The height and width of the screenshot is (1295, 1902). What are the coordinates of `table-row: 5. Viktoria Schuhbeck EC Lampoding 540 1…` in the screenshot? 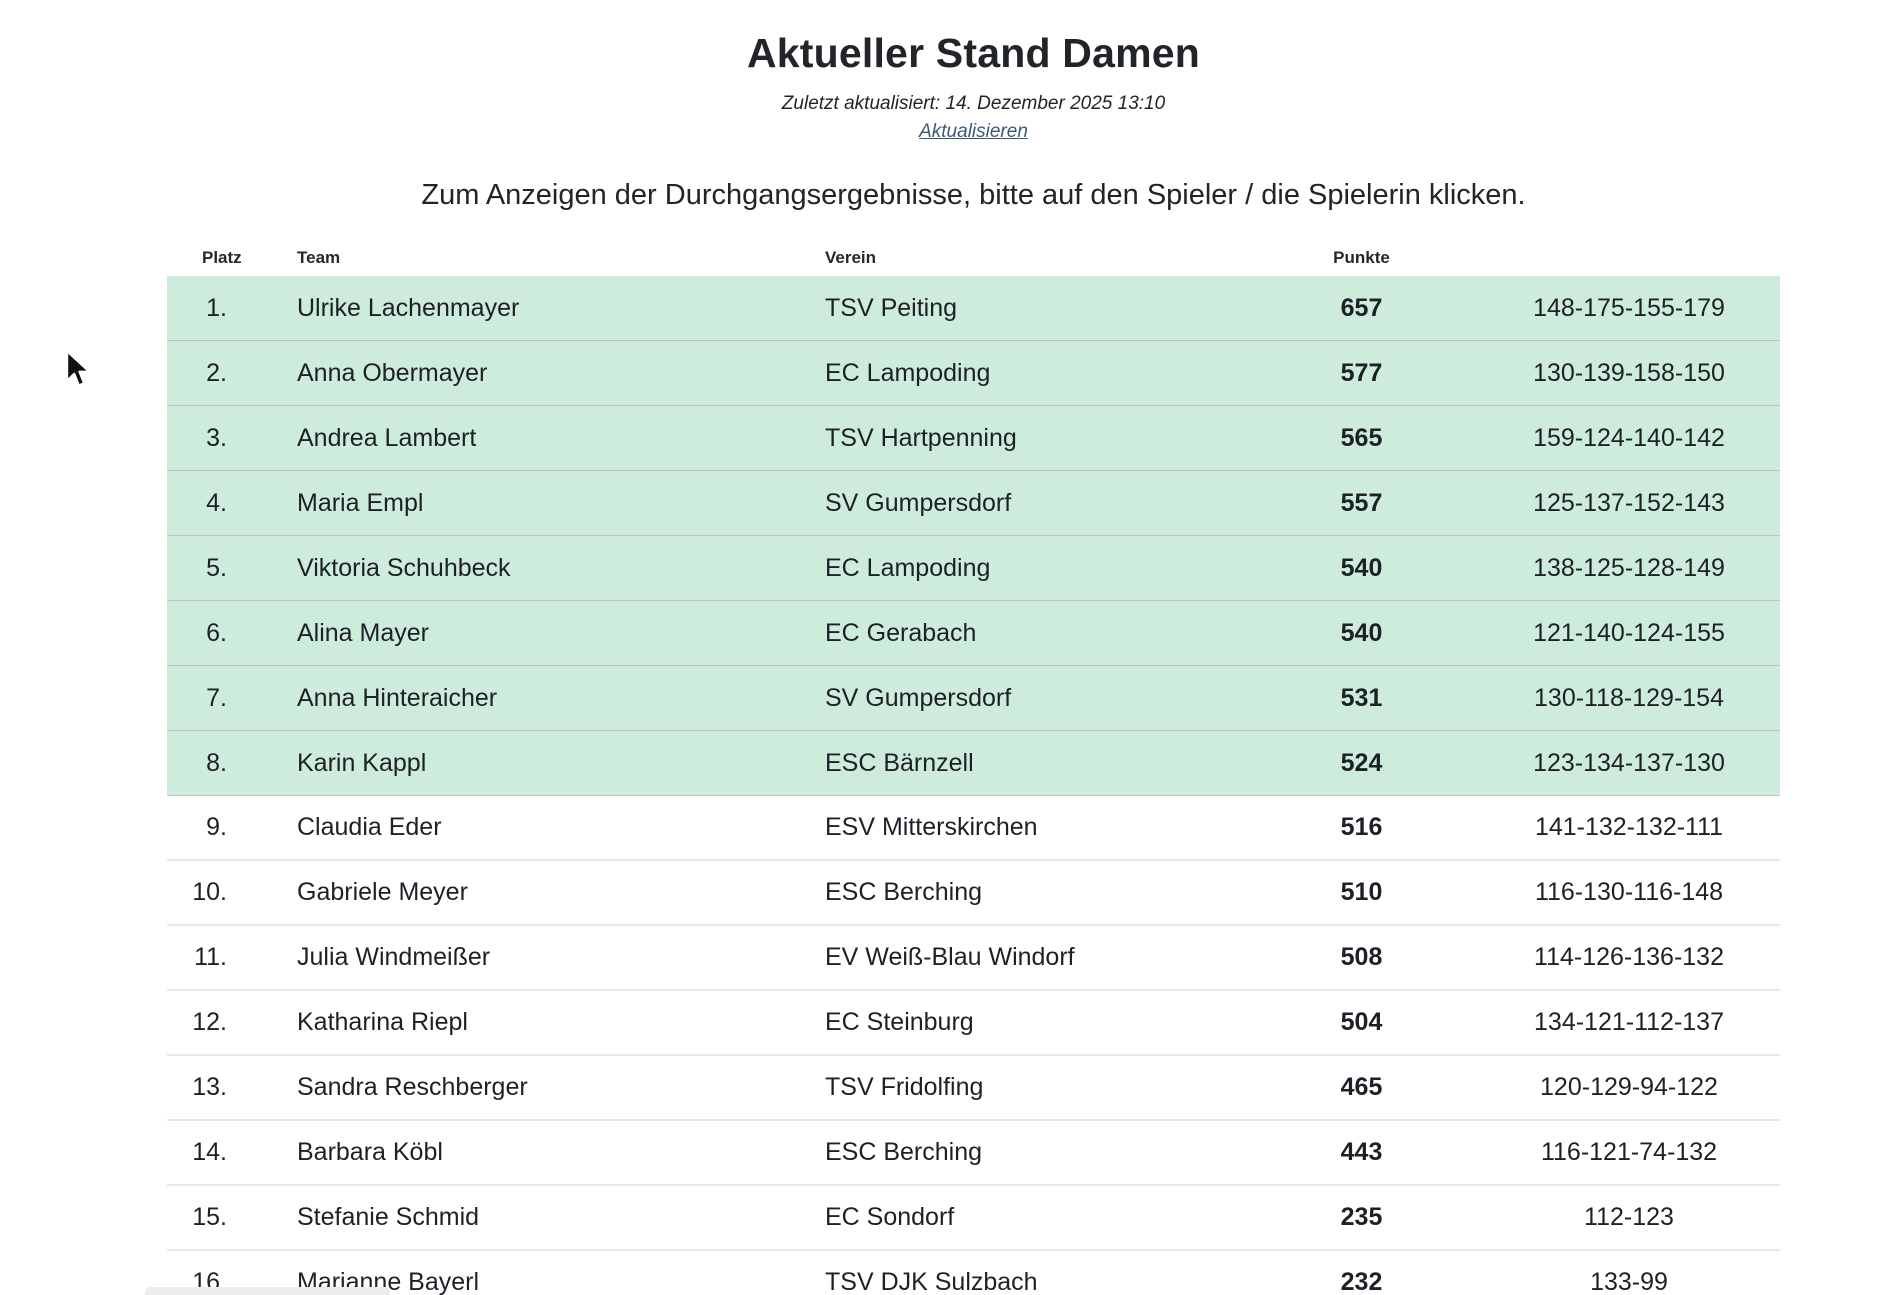 It's located at (973, 568).